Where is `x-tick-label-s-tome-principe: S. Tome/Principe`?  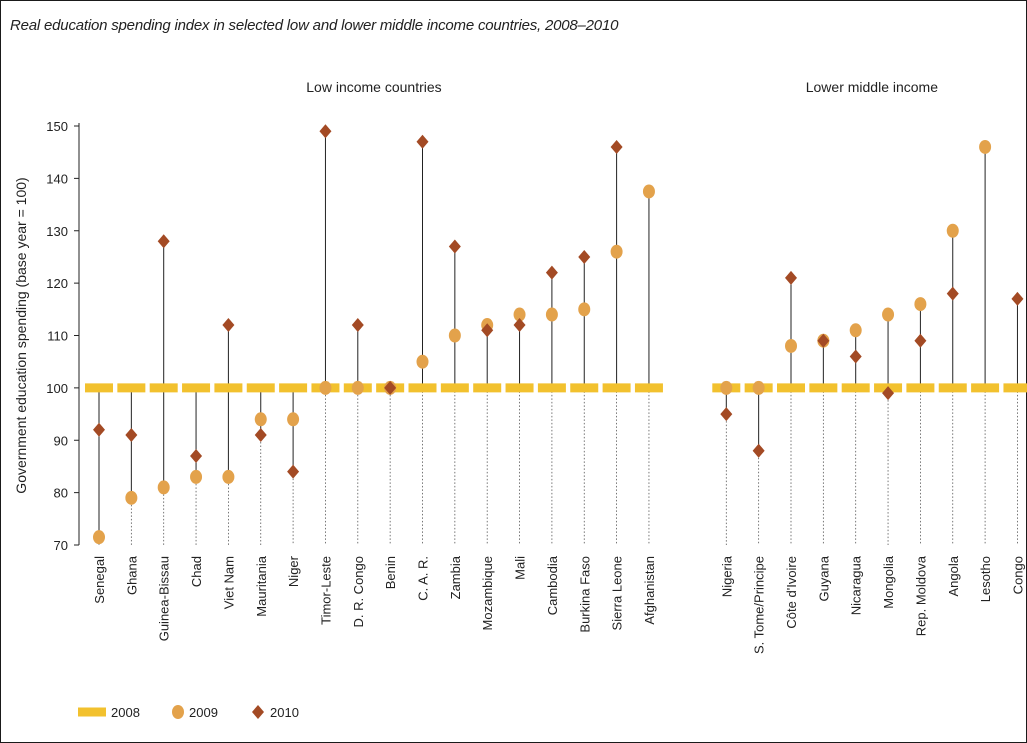 x-tick-label-s-tome-principe: S. Tome/Principe is located at coordinates (759, 605).